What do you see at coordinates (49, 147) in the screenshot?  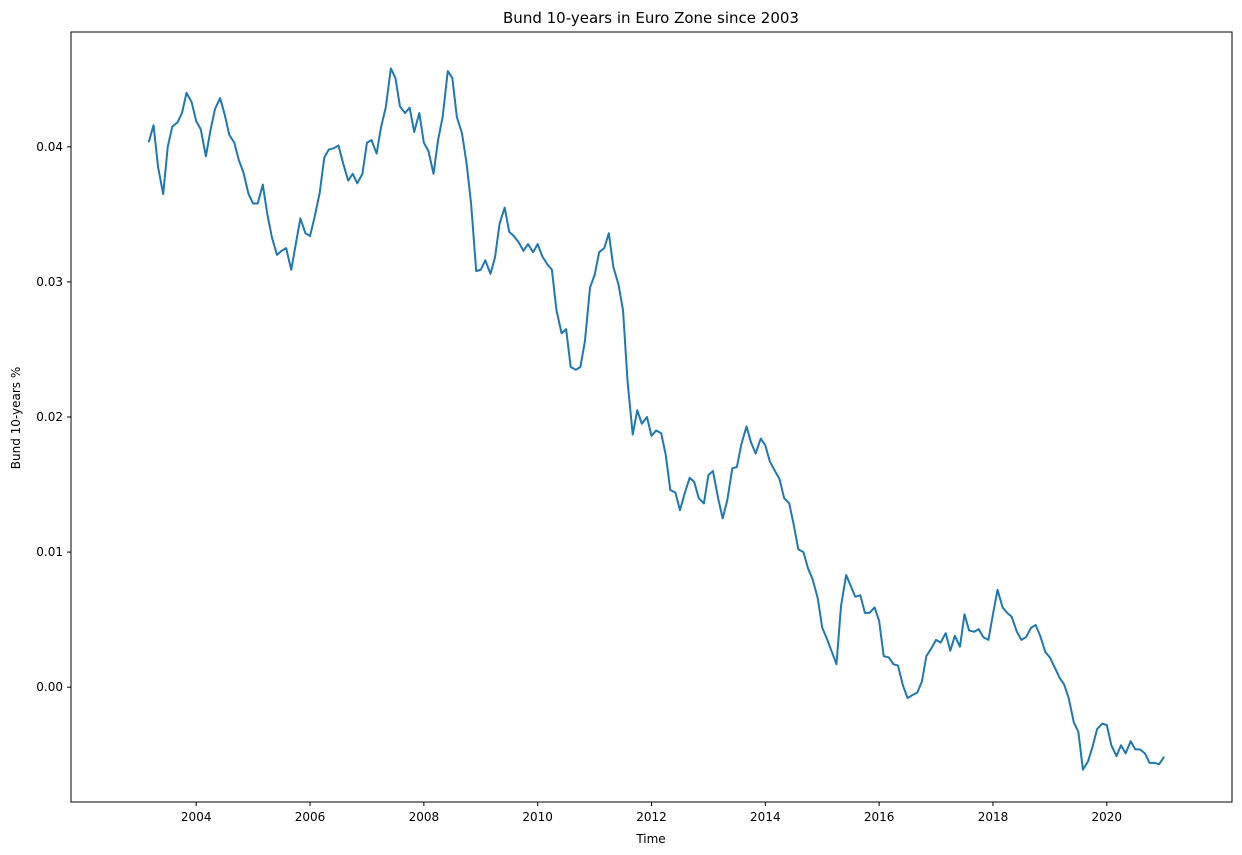 I see `y-tick-label: 0.04` at bounding box center [49, 147].